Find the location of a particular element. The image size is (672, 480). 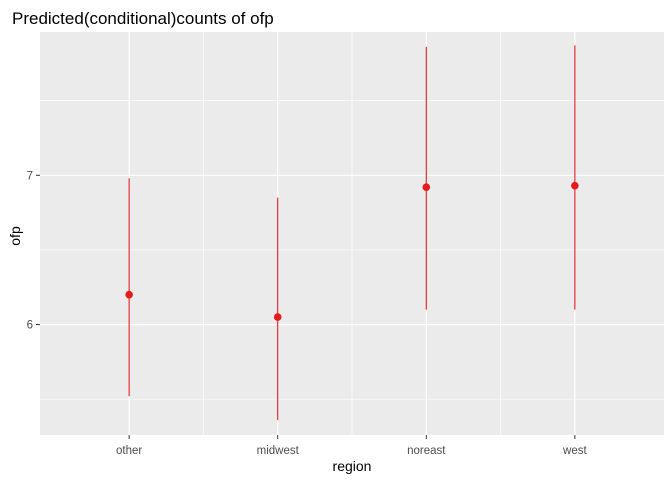

x-axis-ticks: other midwest noreast west is located at coordinates (351, 446).